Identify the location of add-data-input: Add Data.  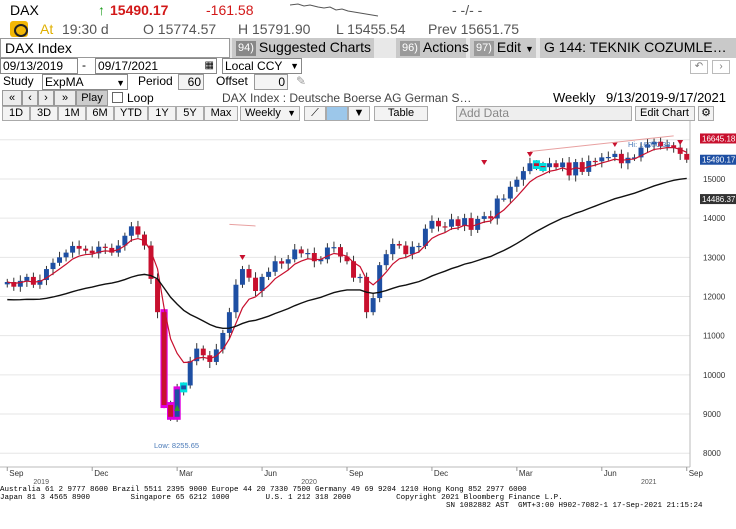
(544, 113).